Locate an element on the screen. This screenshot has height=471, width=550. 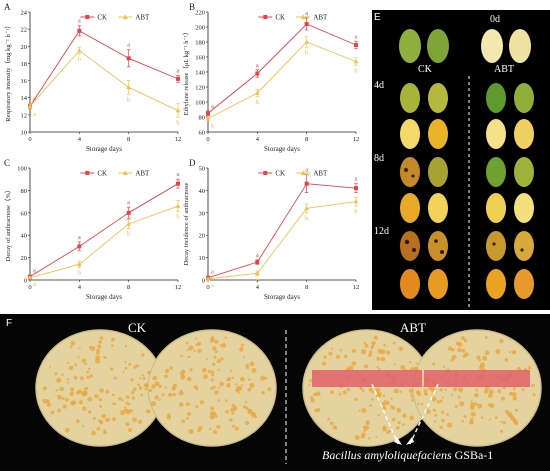
y-tick-label: 100 is located at coordinates (22, 169).